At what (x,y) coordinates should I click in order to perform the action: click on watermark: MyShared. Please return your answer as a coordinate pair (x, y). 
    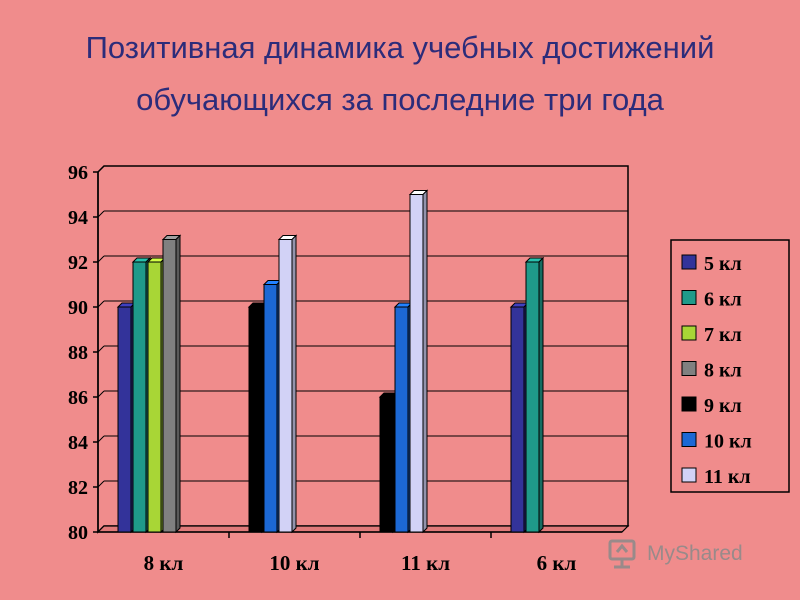
    Looking at the image, I should click on (675, 554).